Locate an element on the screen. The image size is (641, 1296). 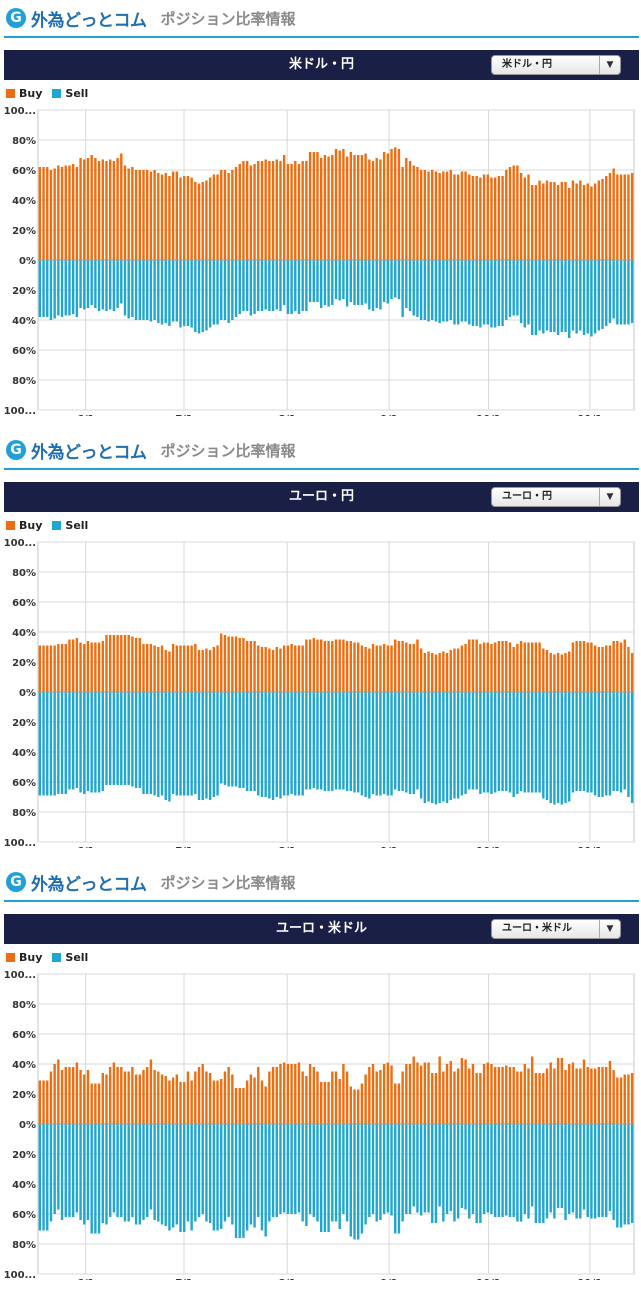
pair-select: ユーロ・円 ▼ is located at coordinates (556, 497).